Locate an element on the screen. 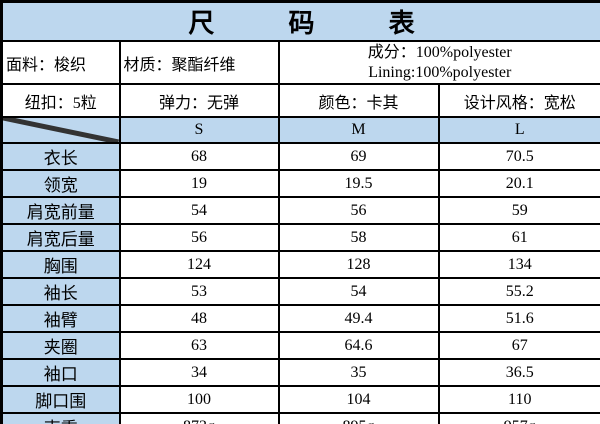 The height and width of the screenshot is (424, 600). table-row: 克重 873g 895g 957g is located at coordinates (300, 418).